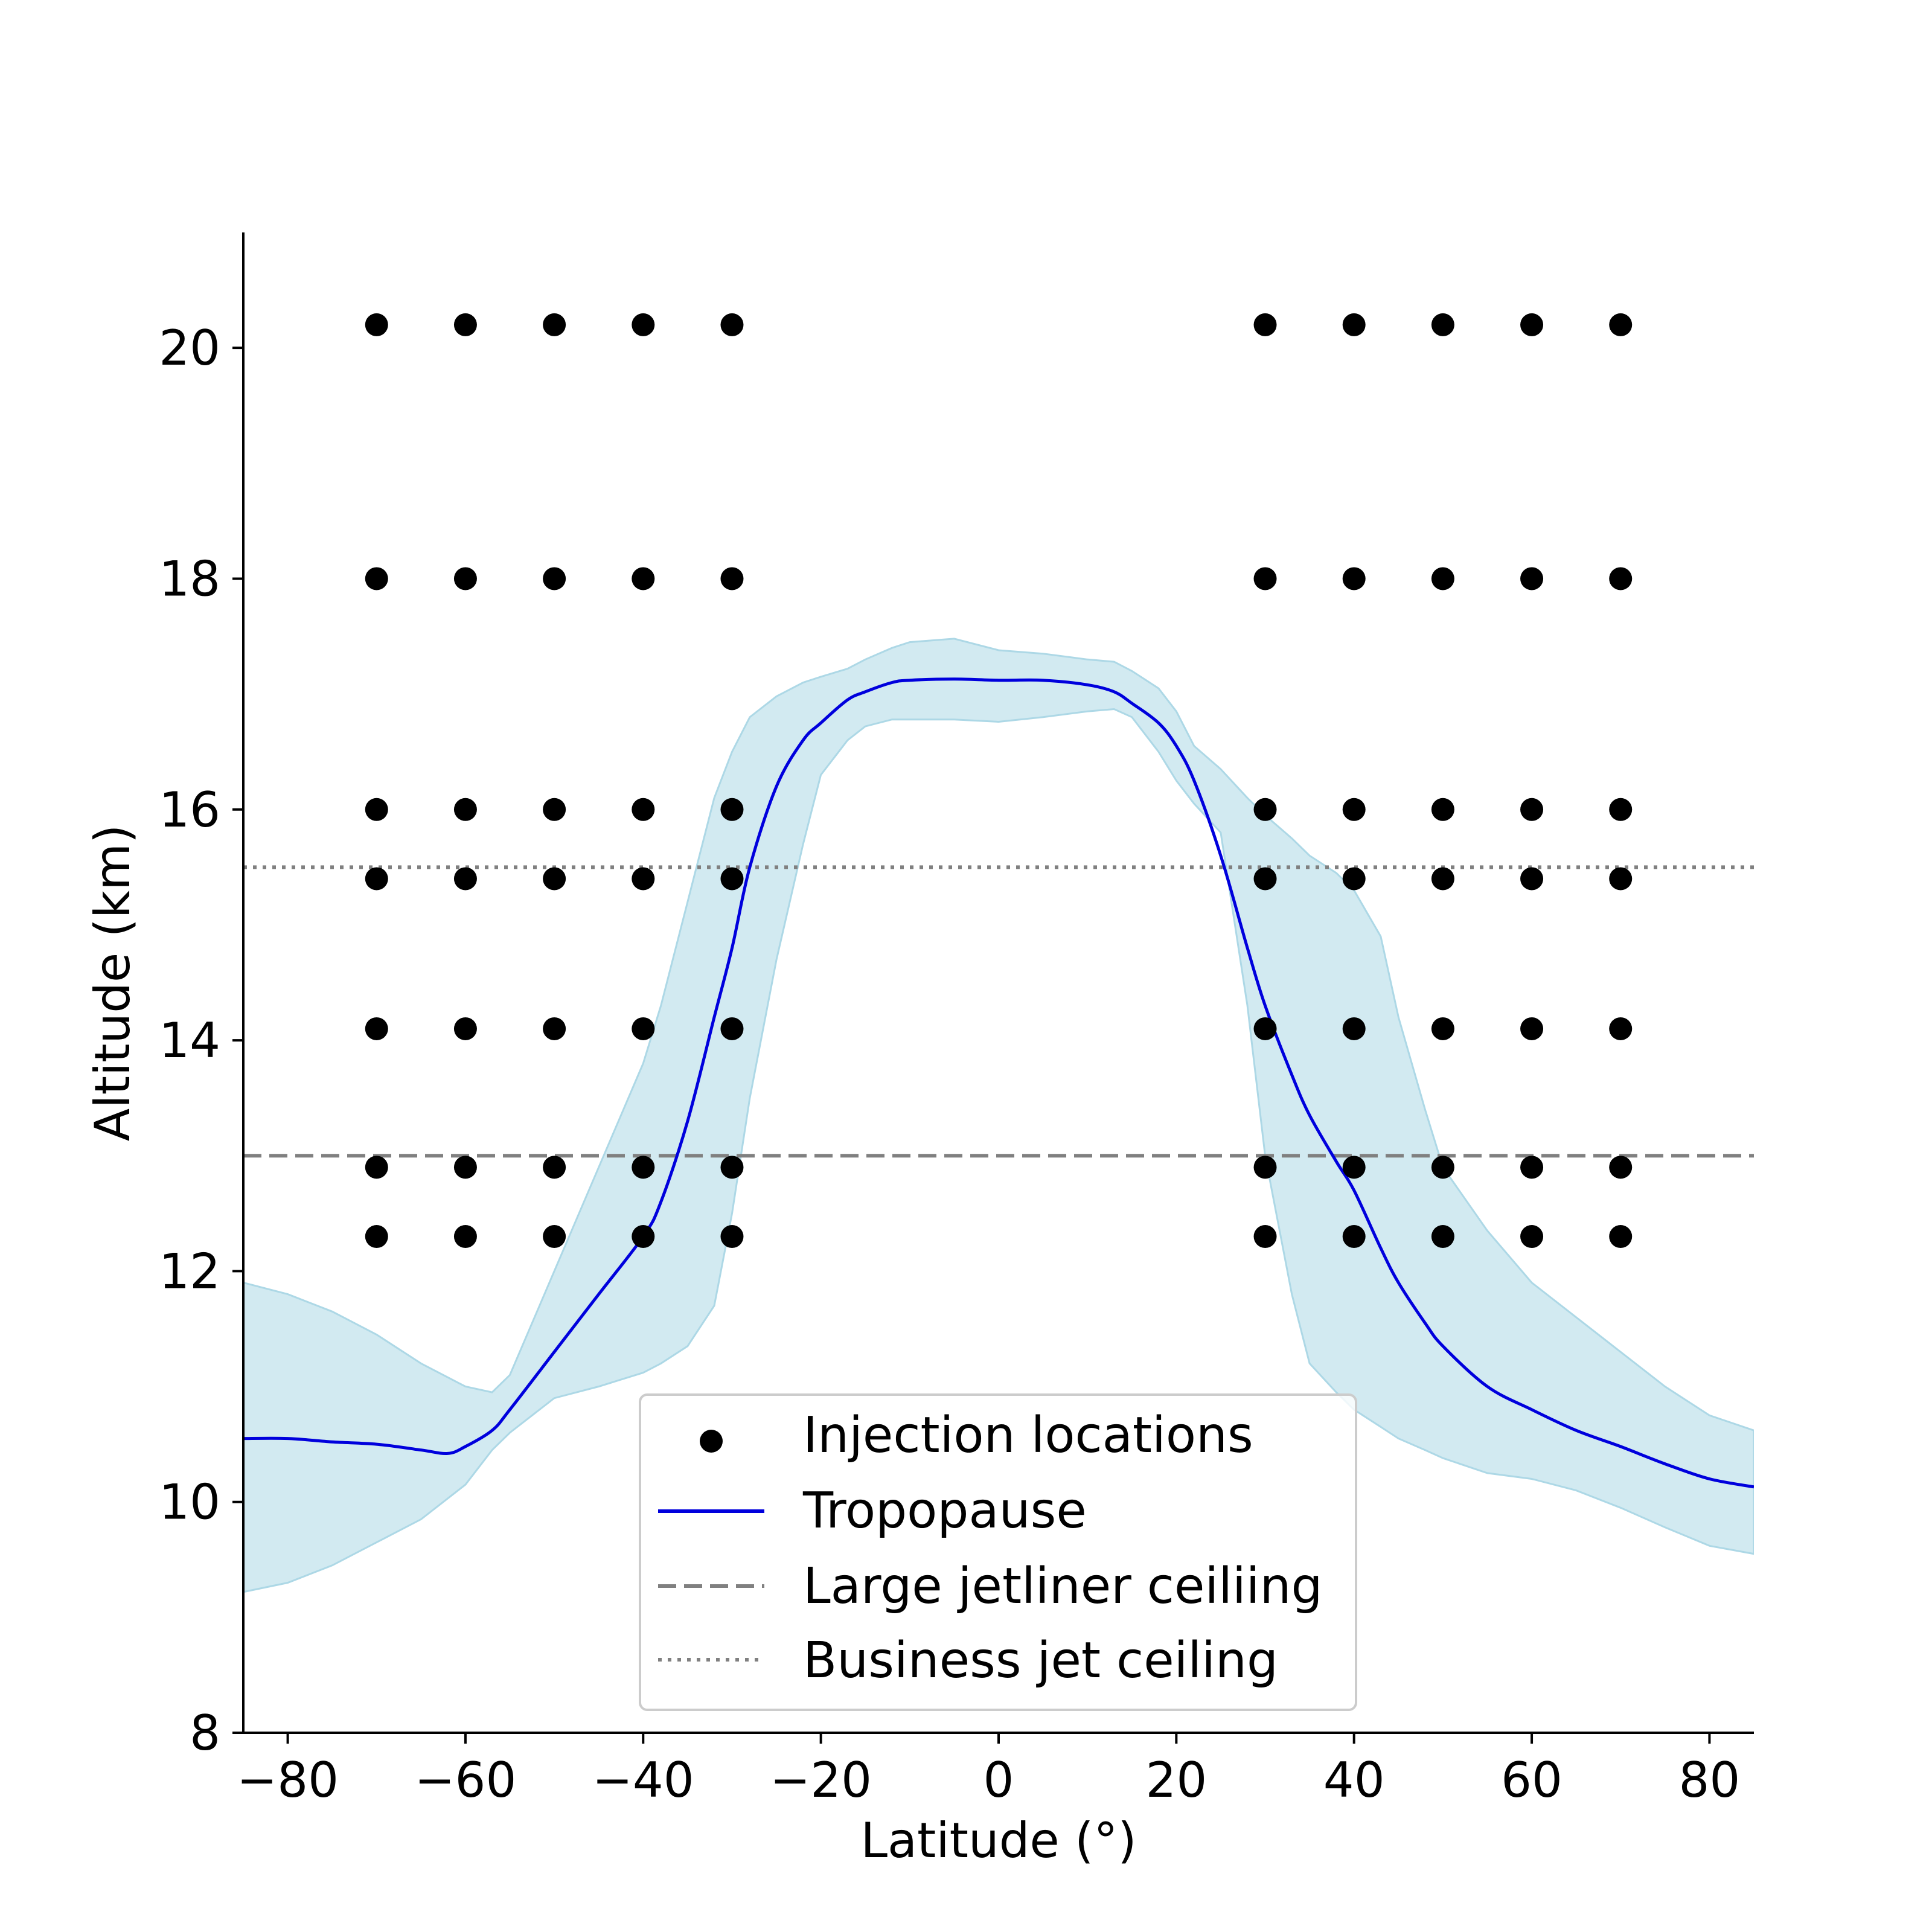 The image size is (1932, 1932). I want to click on x-tick-label: −80, so click(288, 1780).